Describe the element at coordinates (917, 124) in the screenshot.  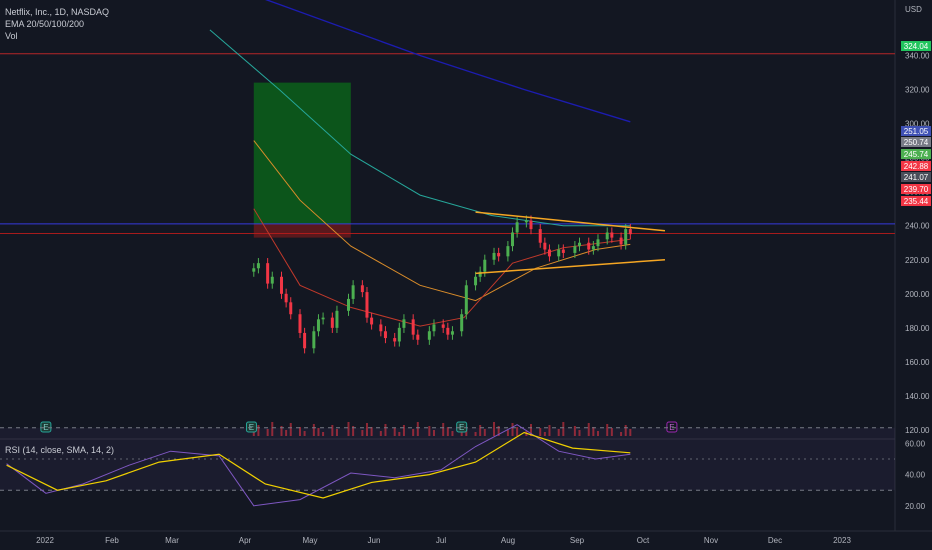
I see `price-tick-label: 300.00` at that location.